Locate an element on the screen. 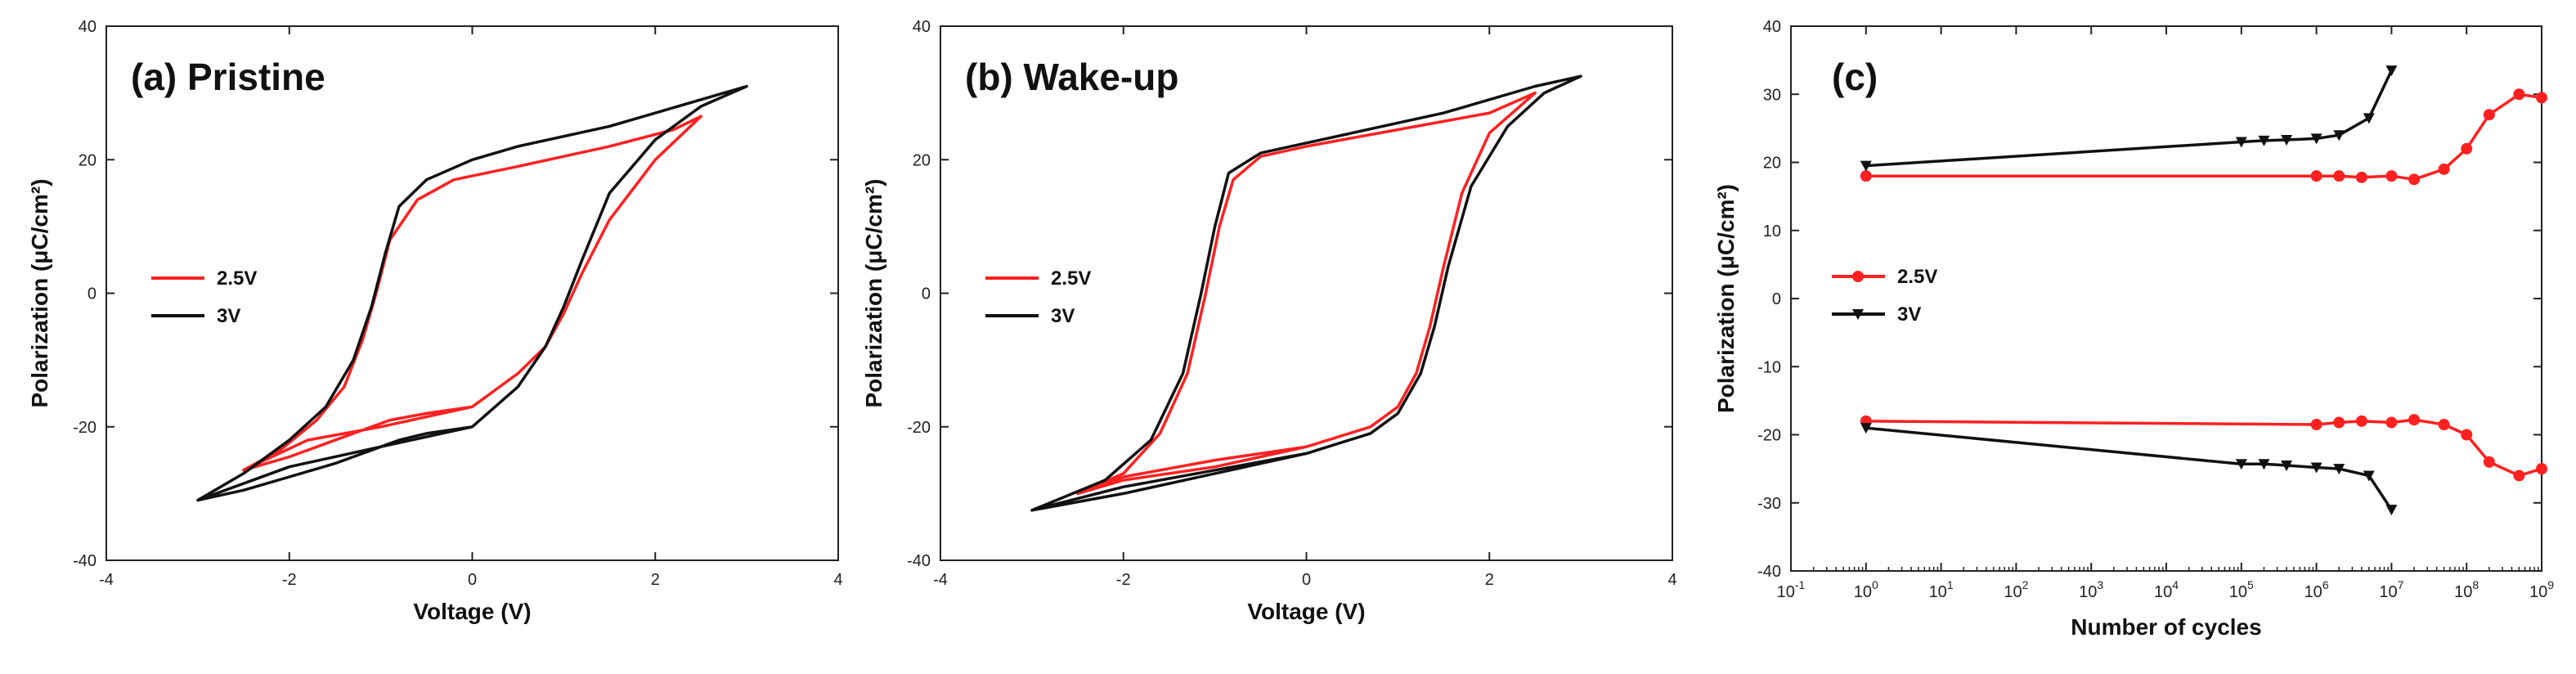  x-tick-label: 10⁵ is located at coordinates (2241, 589).